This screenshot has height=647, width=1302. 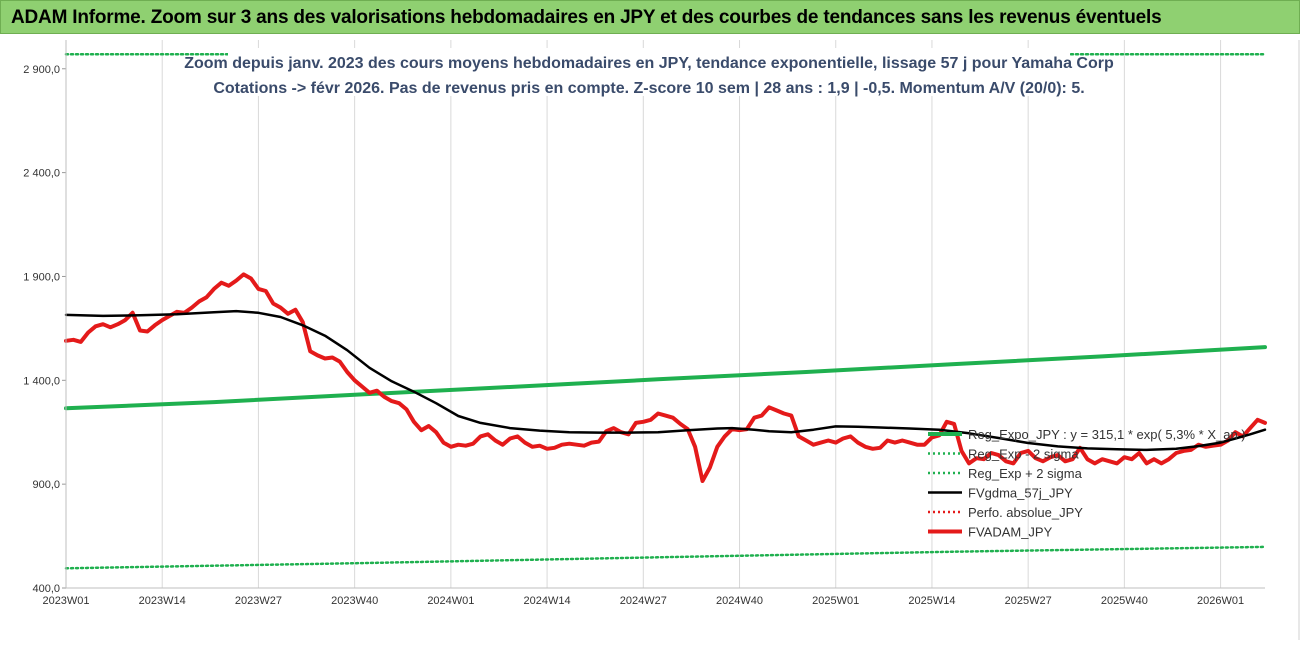 What do you see at coordinates (1023, 454) in the screenshot?
I see `legend-label: Reg_Exp - 2 sigma` at bounding box center [1023, 454].